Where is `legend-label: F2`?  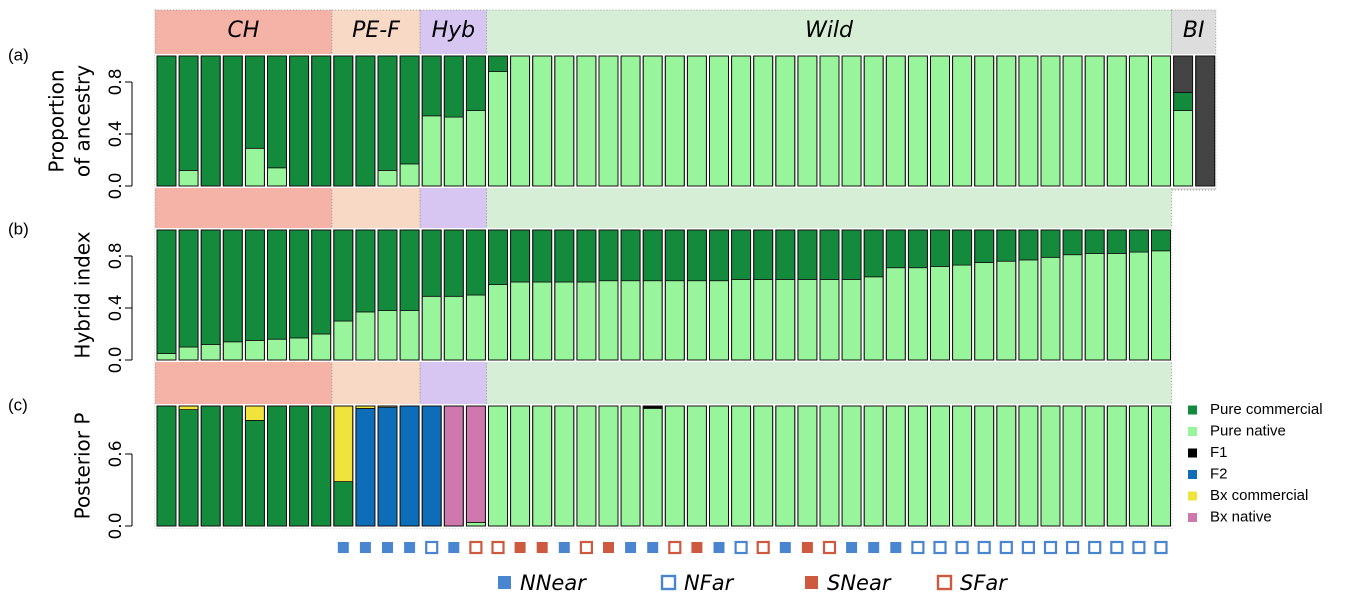 legend-label: F2 is located at coordinates (1219, 473).